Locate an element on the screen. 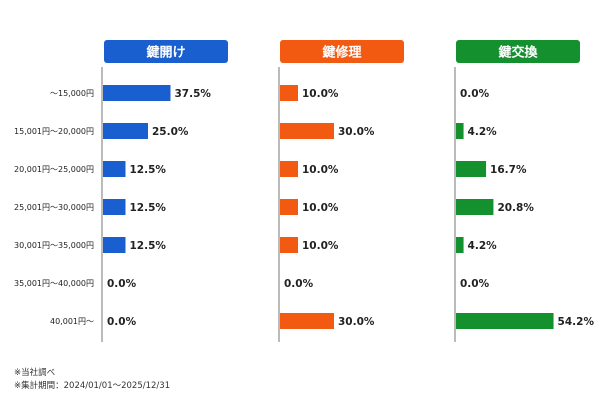 The height and width of the screenshot is (400, 600). category-label: ～15,000円 is located at coordinates (72, 93).